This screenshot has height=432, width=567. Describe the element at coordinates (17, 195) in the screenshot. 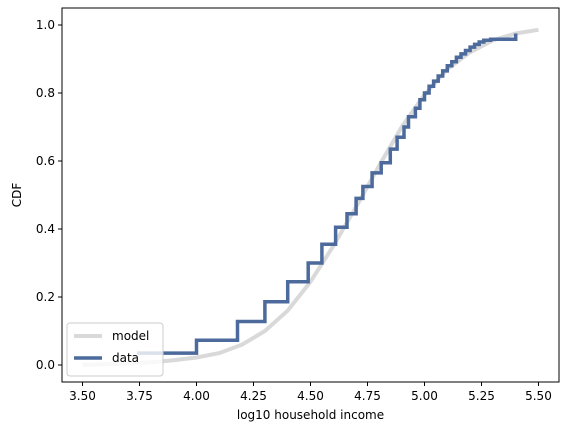

I see `y-axis-label: CDF` at that location.